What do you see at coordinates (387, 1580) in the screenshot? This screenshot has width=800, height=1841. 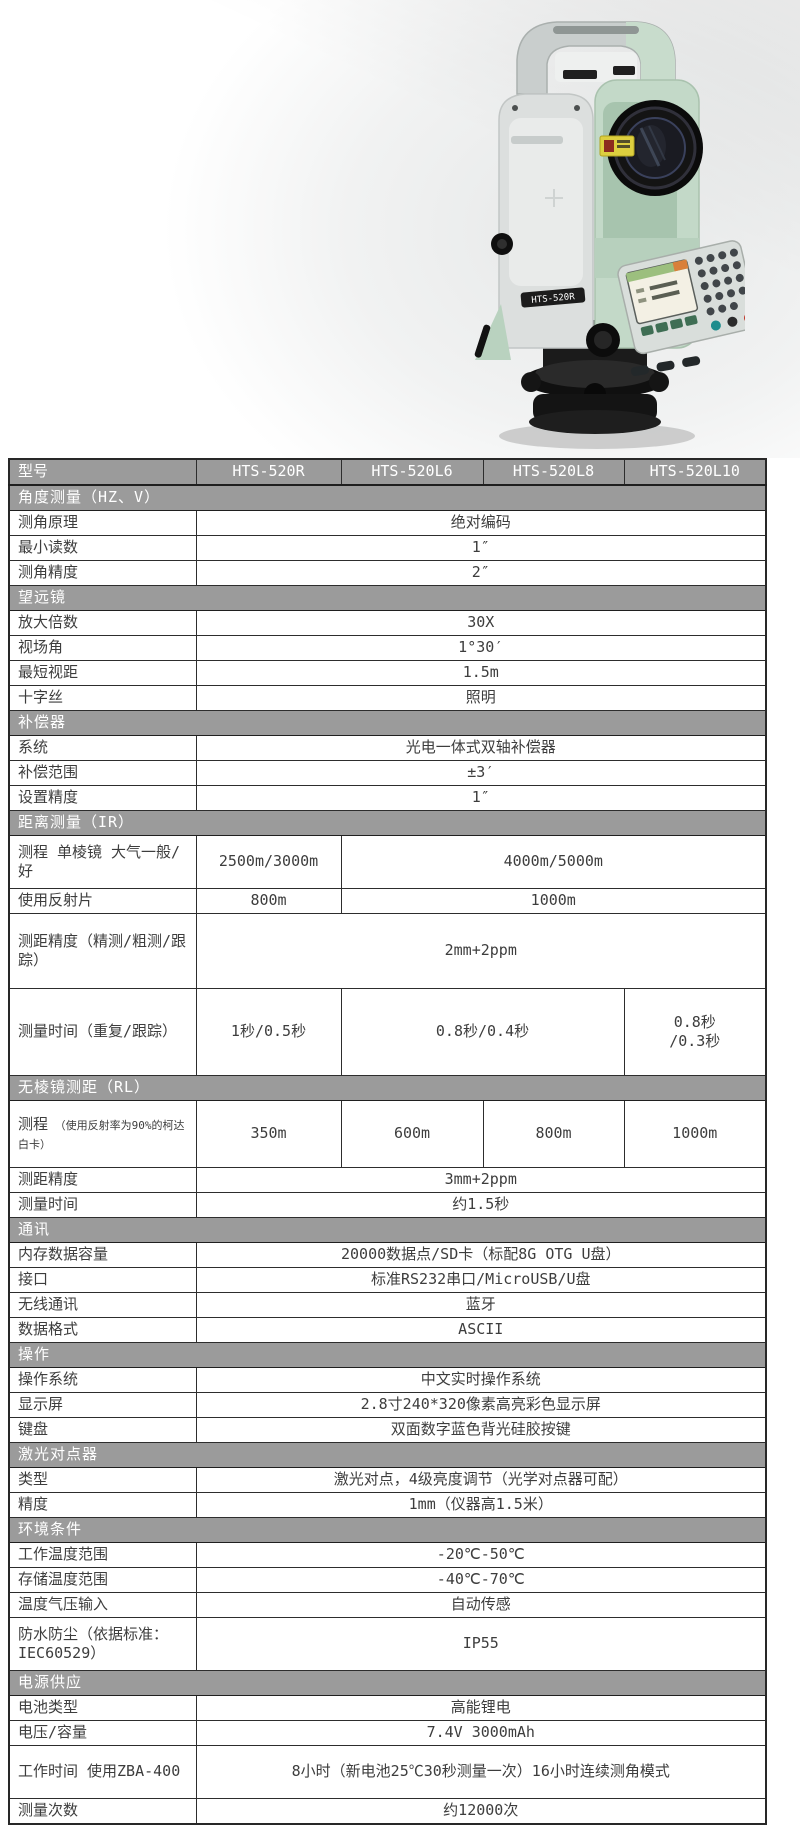 I see `spec-row: 存储温度范围 -40℃-70℃` at bounding box center [387, 1580].